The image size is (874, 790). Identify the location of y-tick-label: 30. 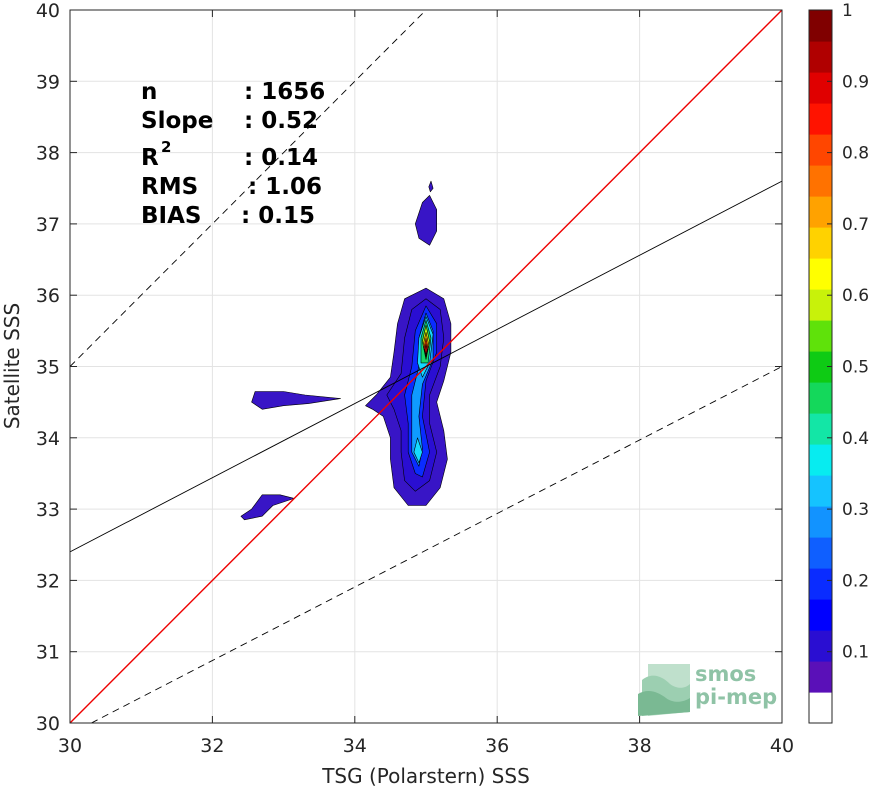
(48, 724).